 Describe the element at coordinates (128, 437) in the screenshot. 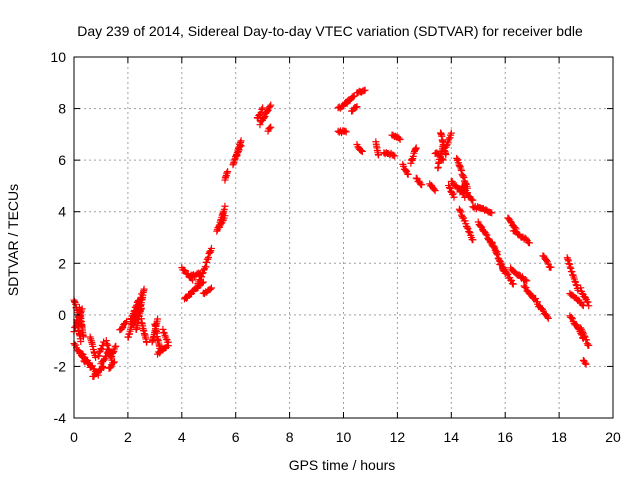

I see `x-tick-label: 2` at that location.